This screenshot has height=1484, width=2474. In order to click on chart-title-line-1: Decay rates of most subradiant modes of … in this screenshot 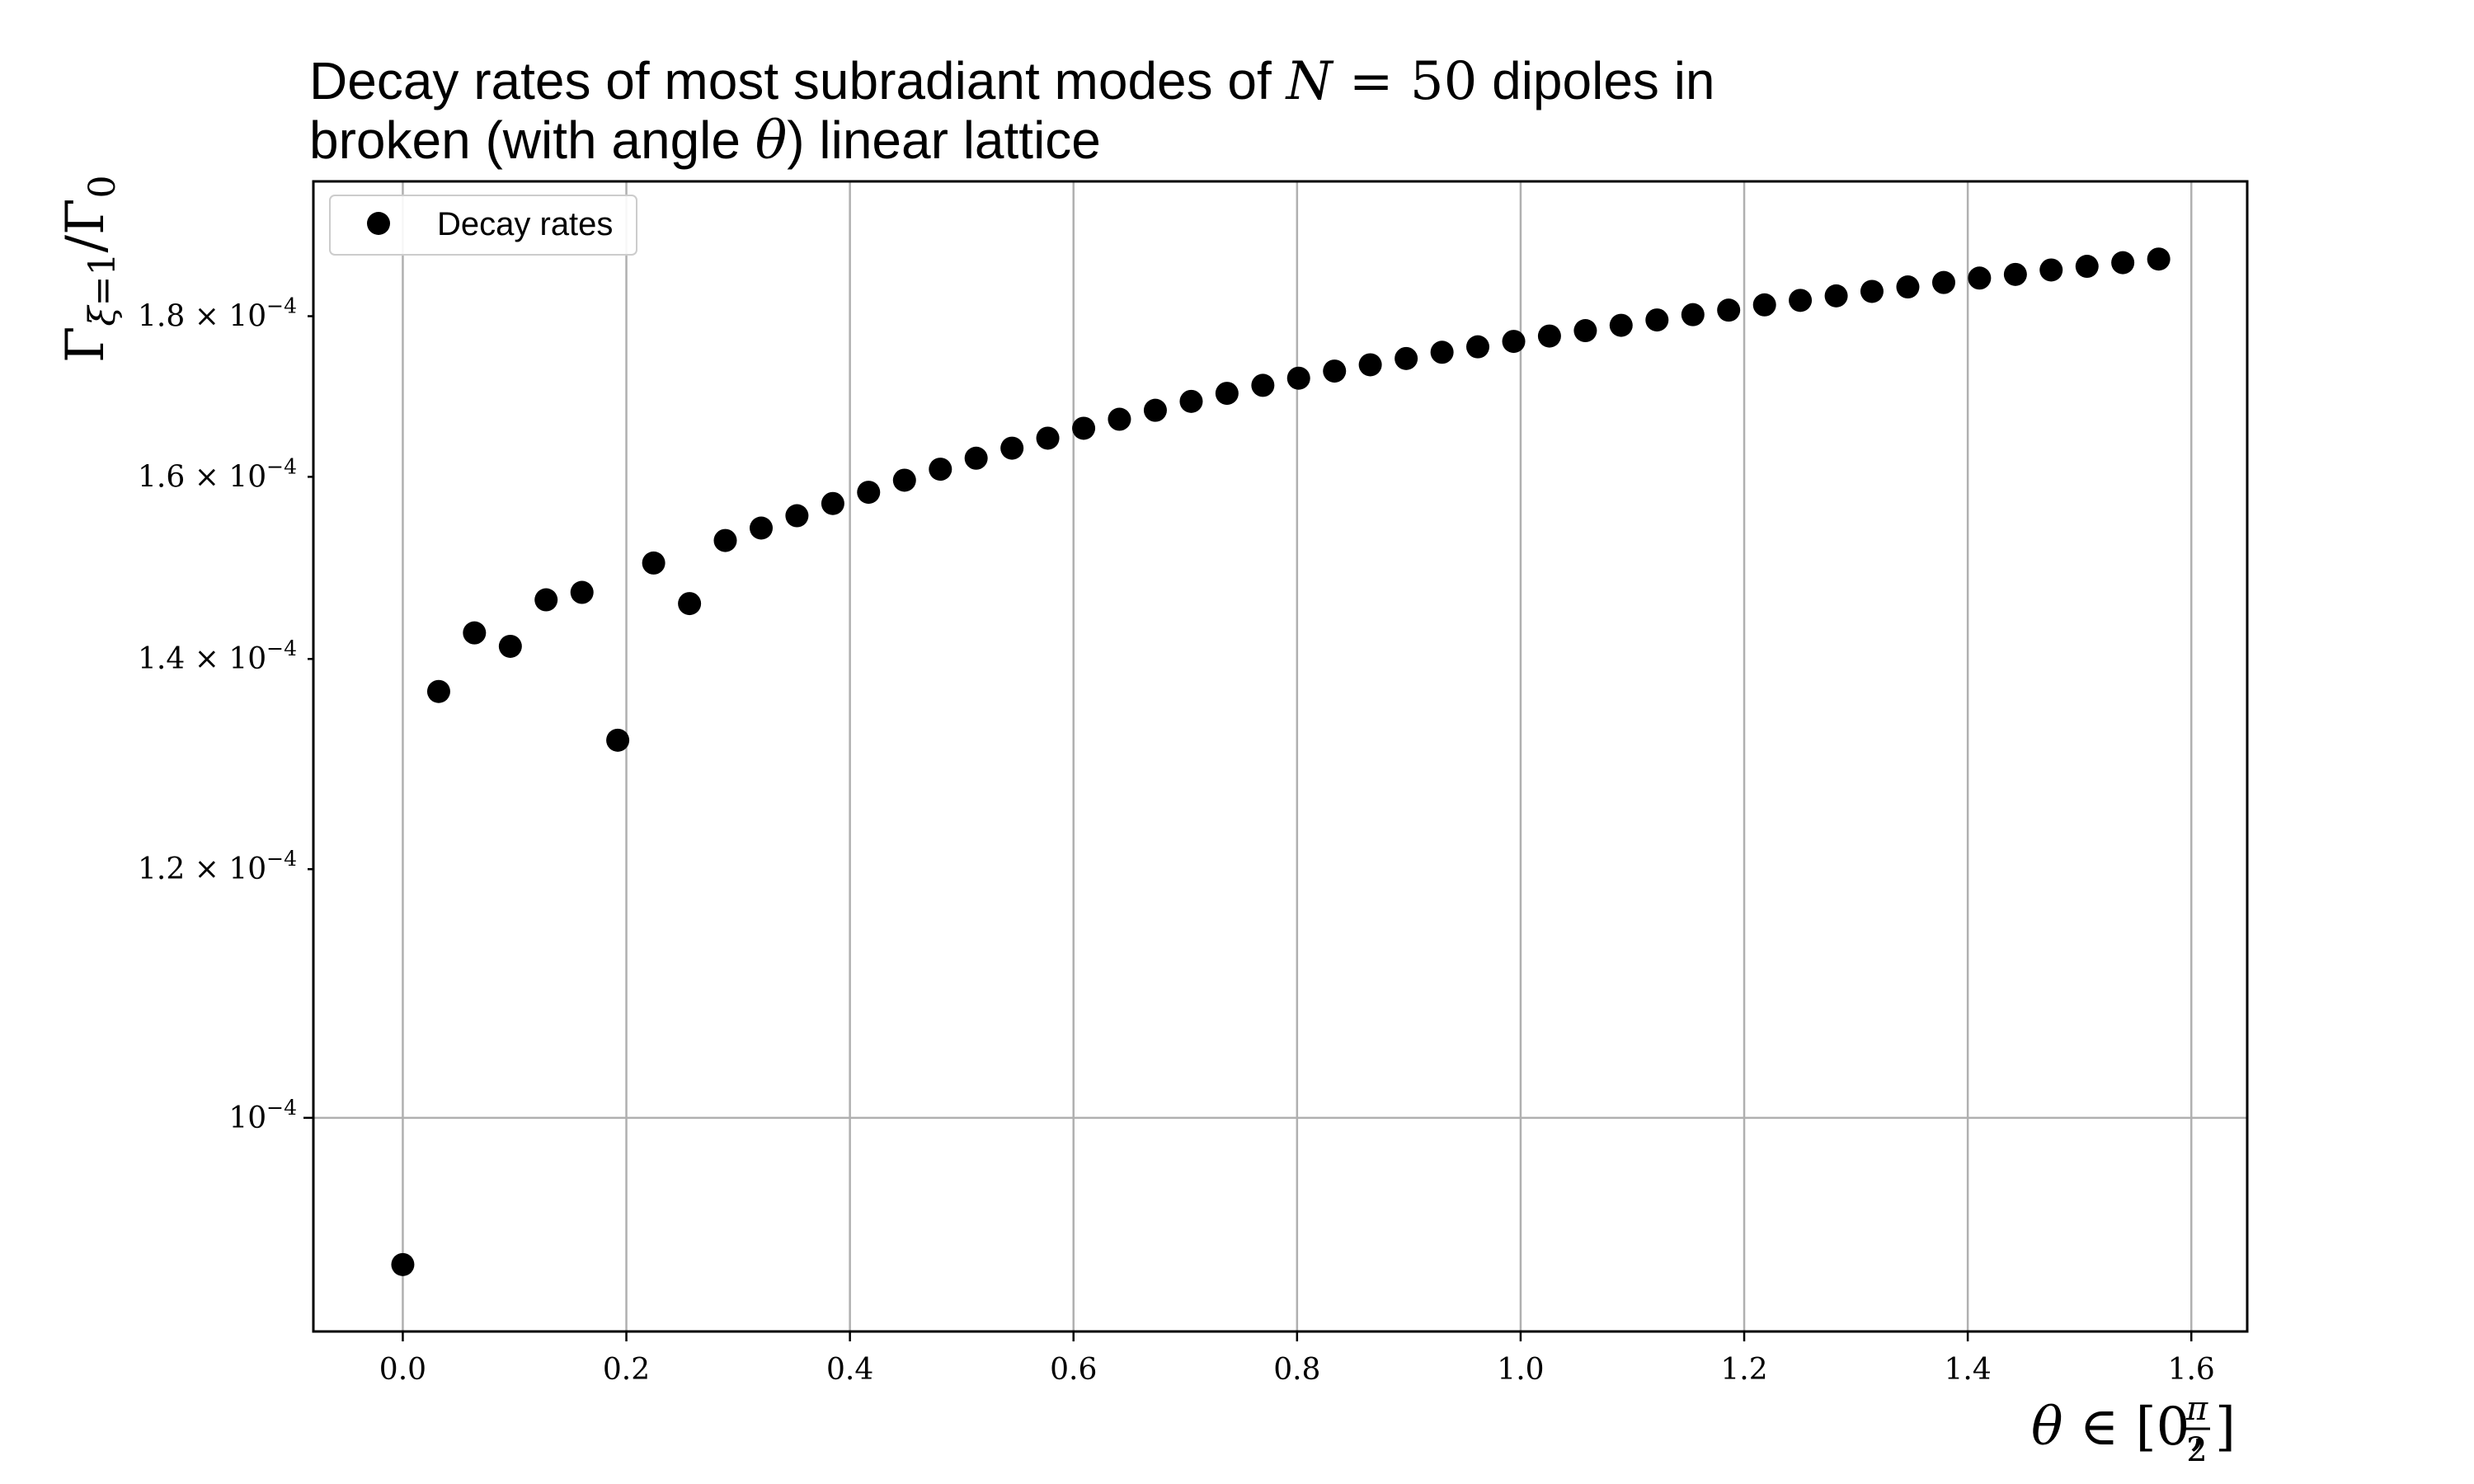, I will do `click(1012, 81)`.